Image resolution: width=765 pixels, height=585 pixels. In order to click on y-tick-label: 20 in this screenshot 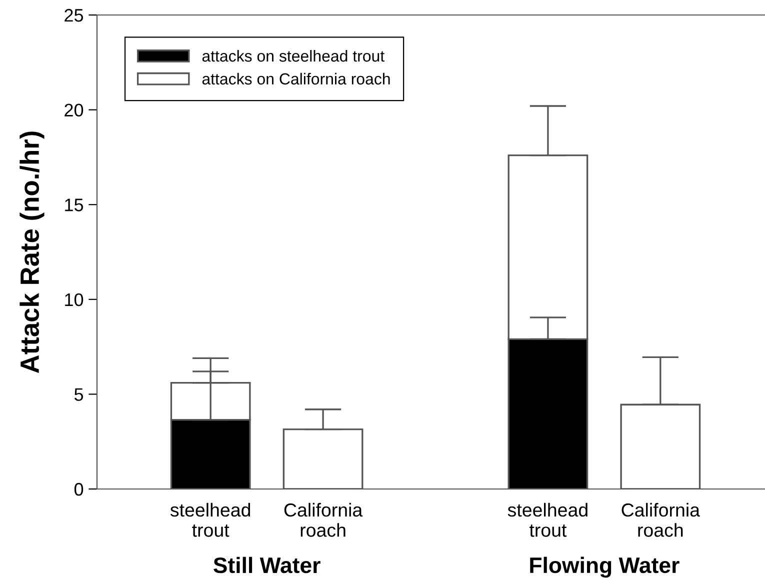, I will do `click(74, 110)`.